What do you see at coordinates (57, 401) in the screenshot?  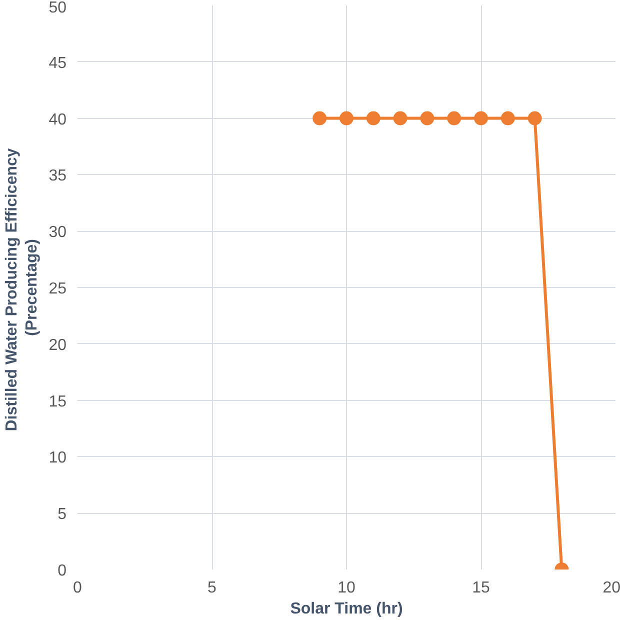 I see `y-tick-label: 15` at bounding box center [57, 401].